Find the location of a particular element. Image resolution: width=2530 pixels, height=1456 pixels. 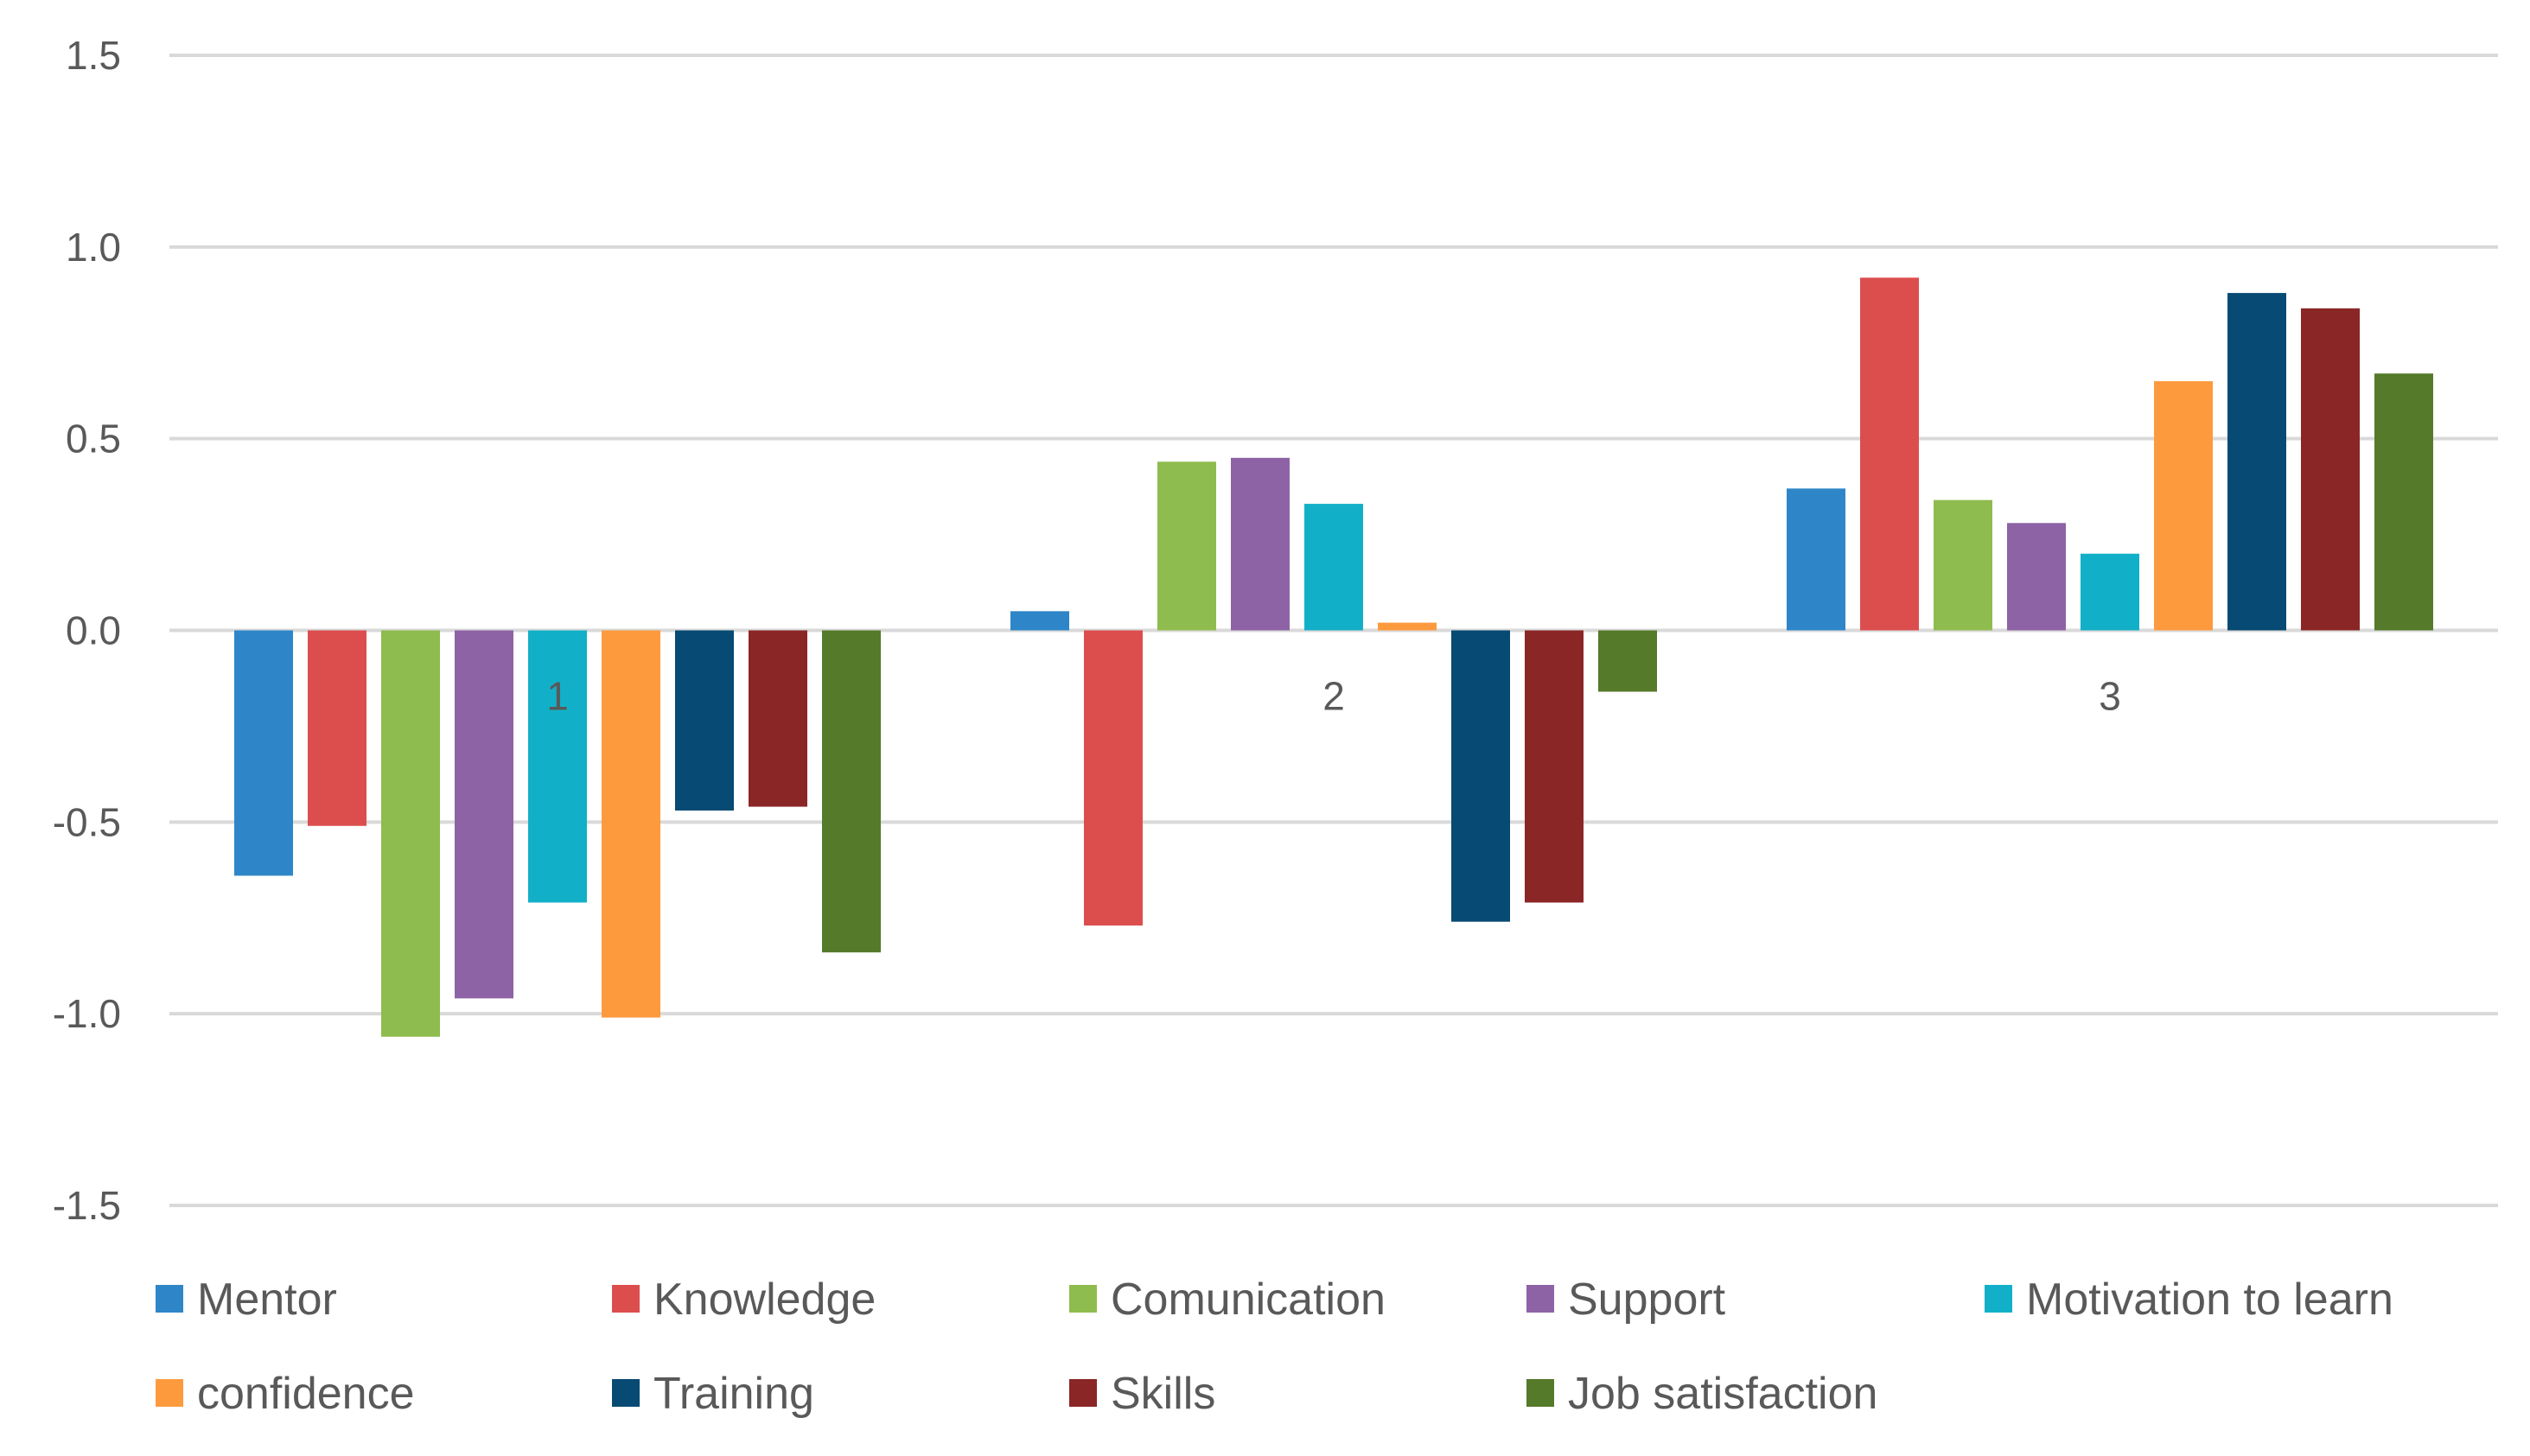

y-axis-tick-labels: 1.5 1.0 0.5 0.0 -0.5 -1.0 -1.5 is located at coordinates (87, 631).